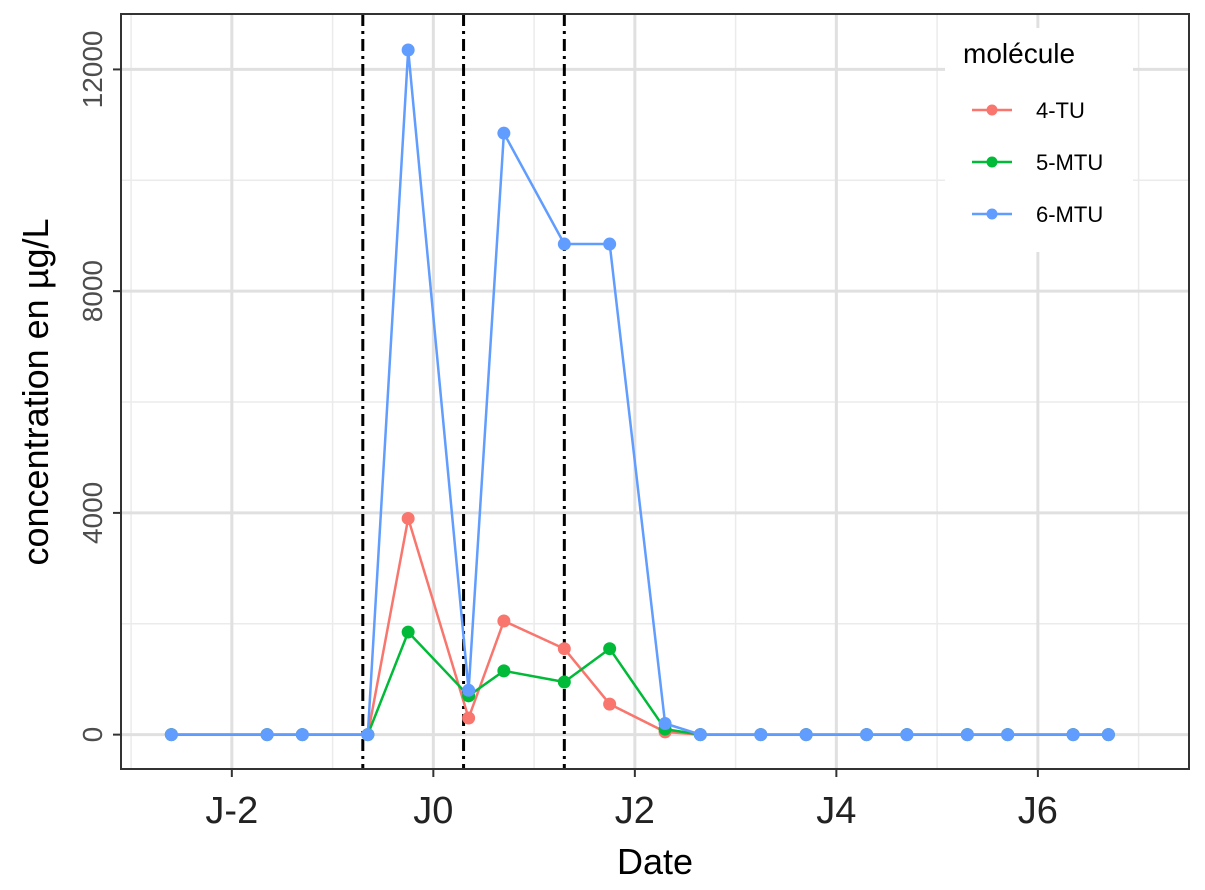  Describe the element at coordinates (92, 513) in the screenshot. I see `y-tick-label: 4000` at that location.